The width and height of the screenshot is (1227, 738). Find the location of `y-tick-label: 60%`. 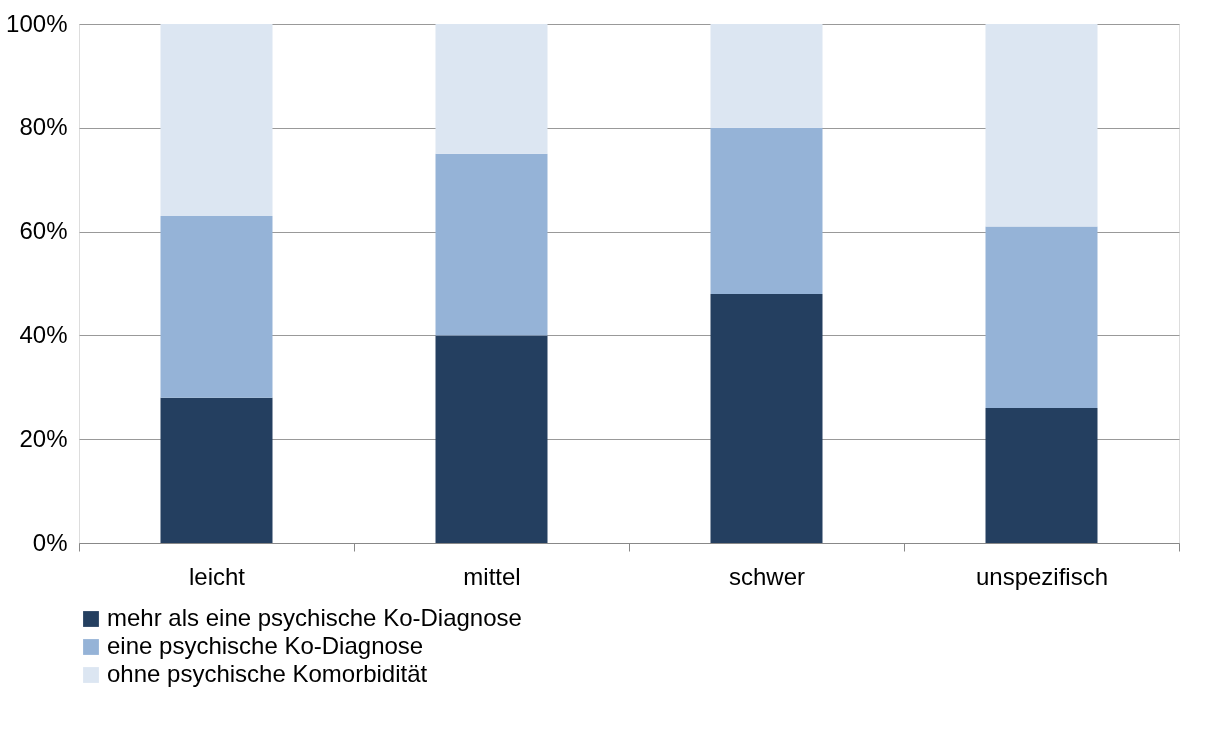

y-tick-label: 60% is located at coordinates (43, 231).